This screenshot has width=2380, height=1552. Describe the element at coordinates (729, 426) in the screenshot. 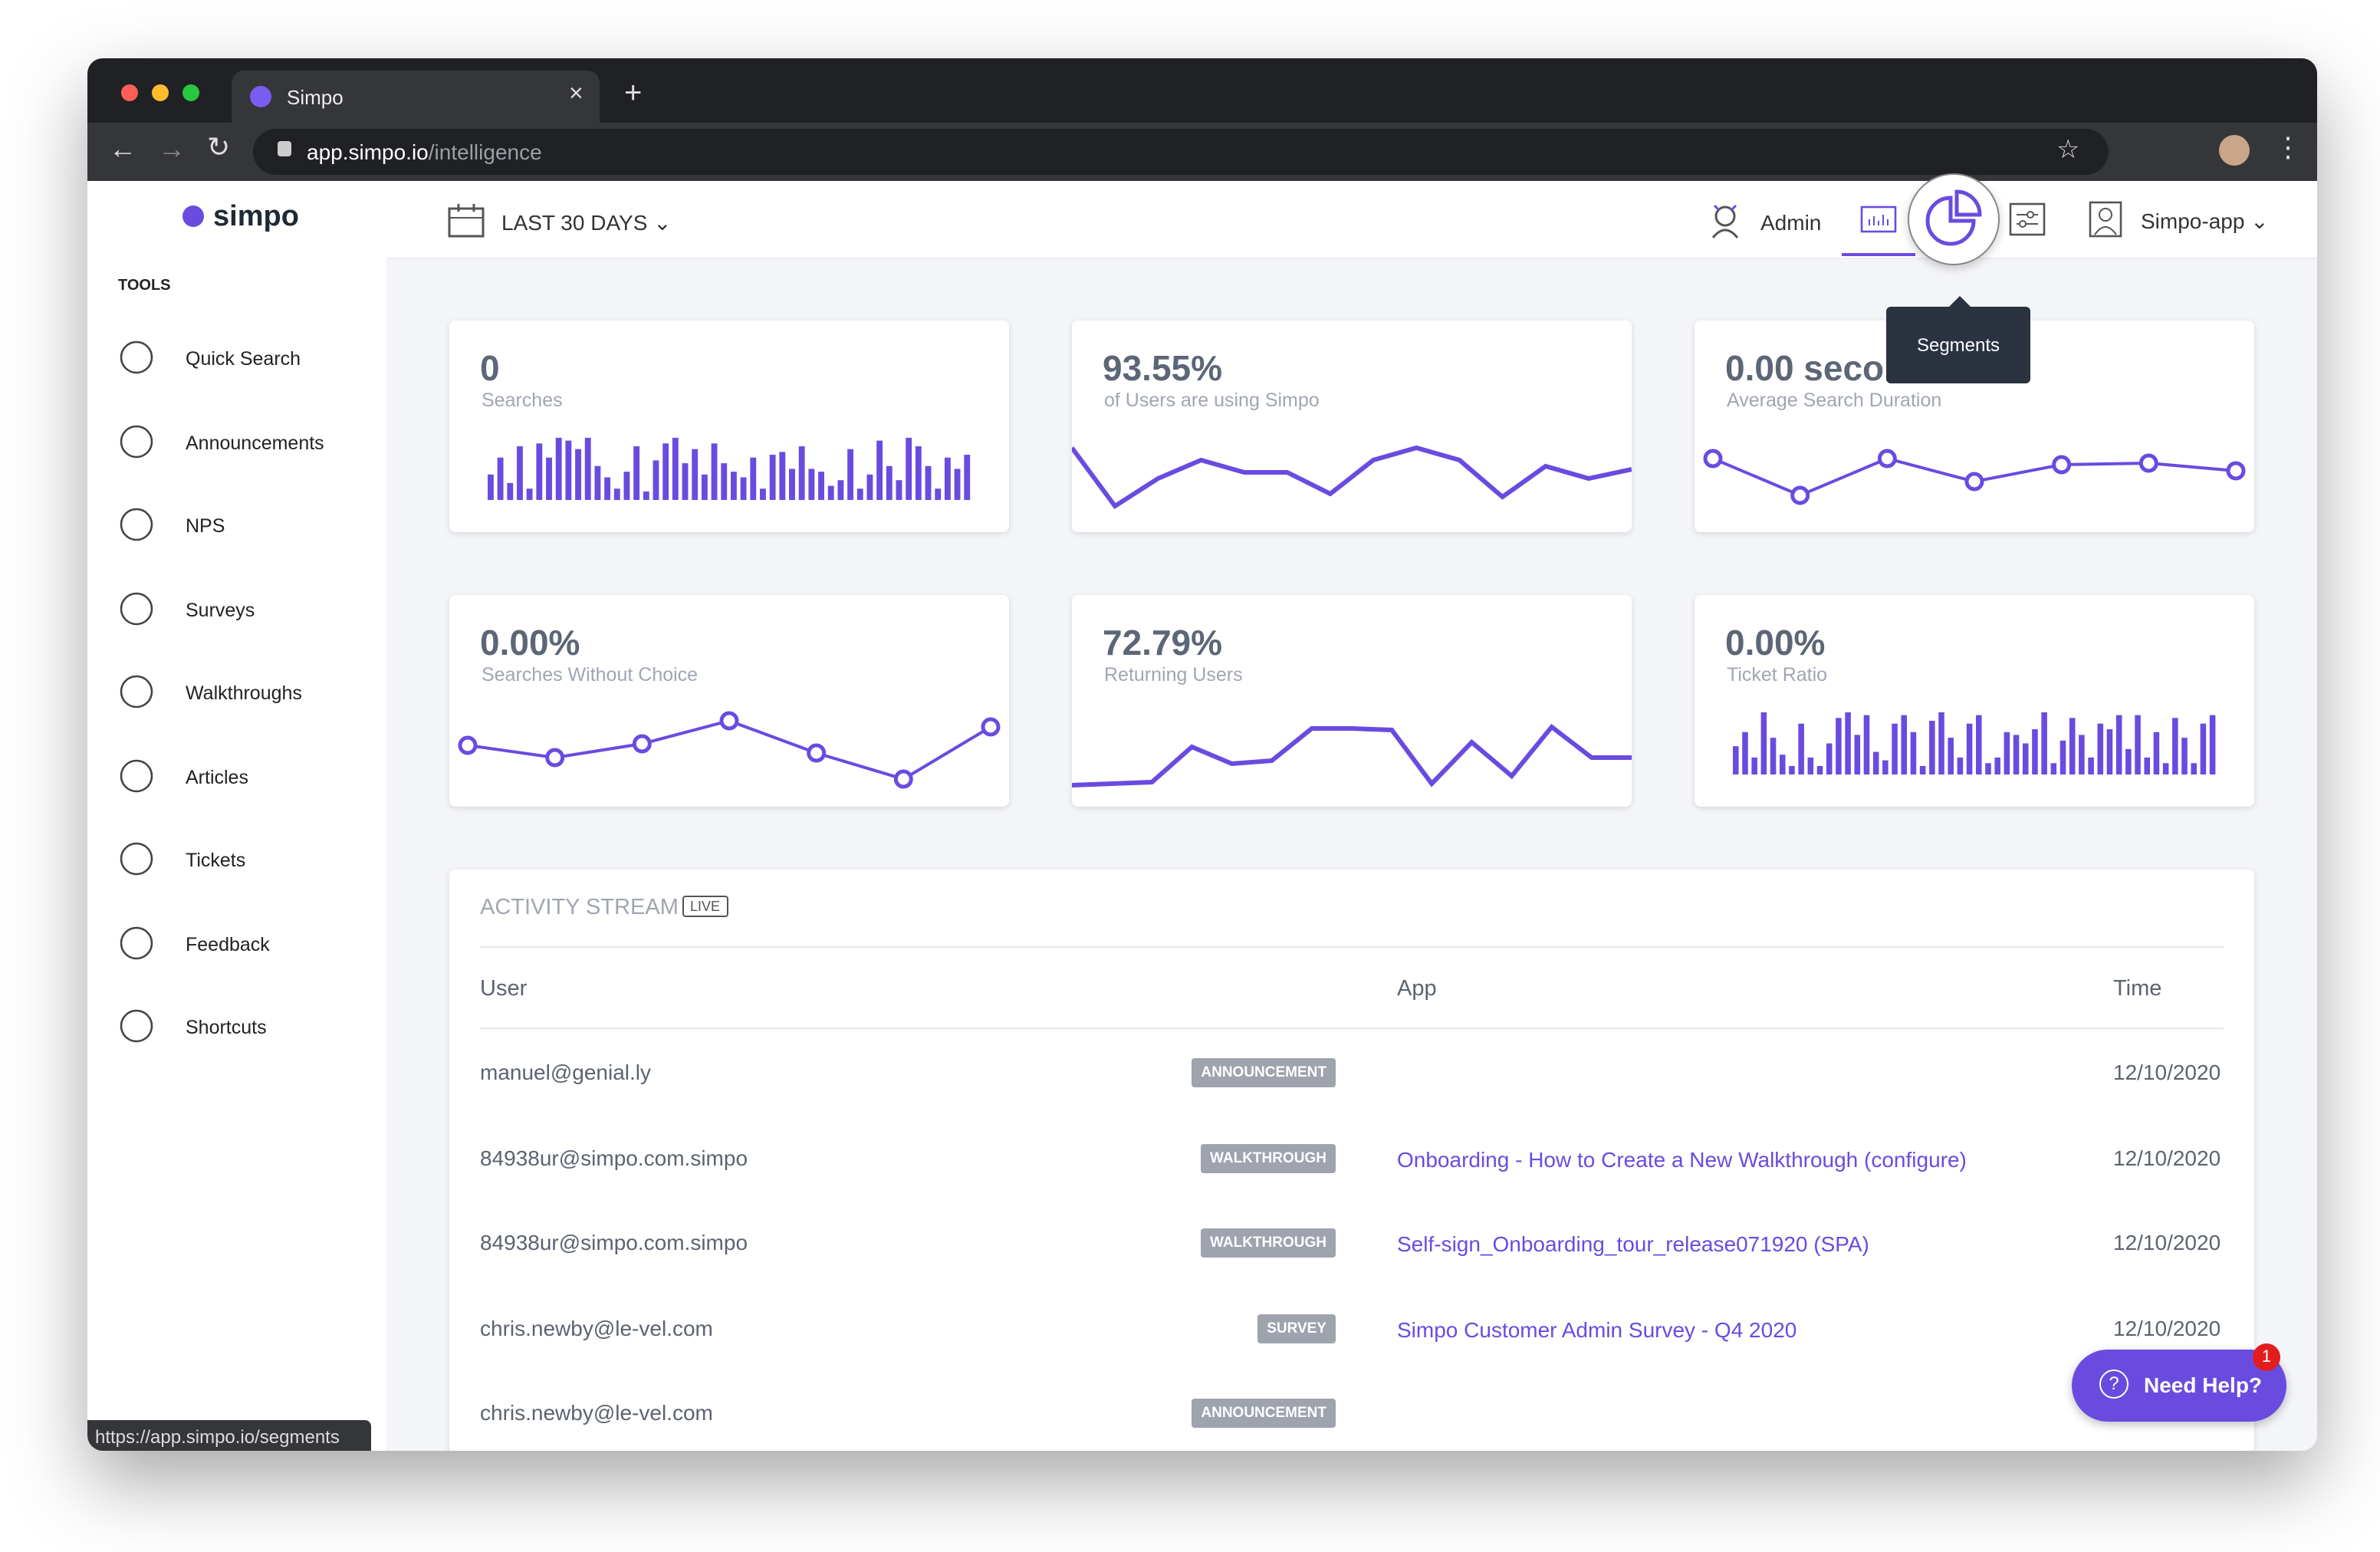

I see `stat-card: 0 Searches` at that location.